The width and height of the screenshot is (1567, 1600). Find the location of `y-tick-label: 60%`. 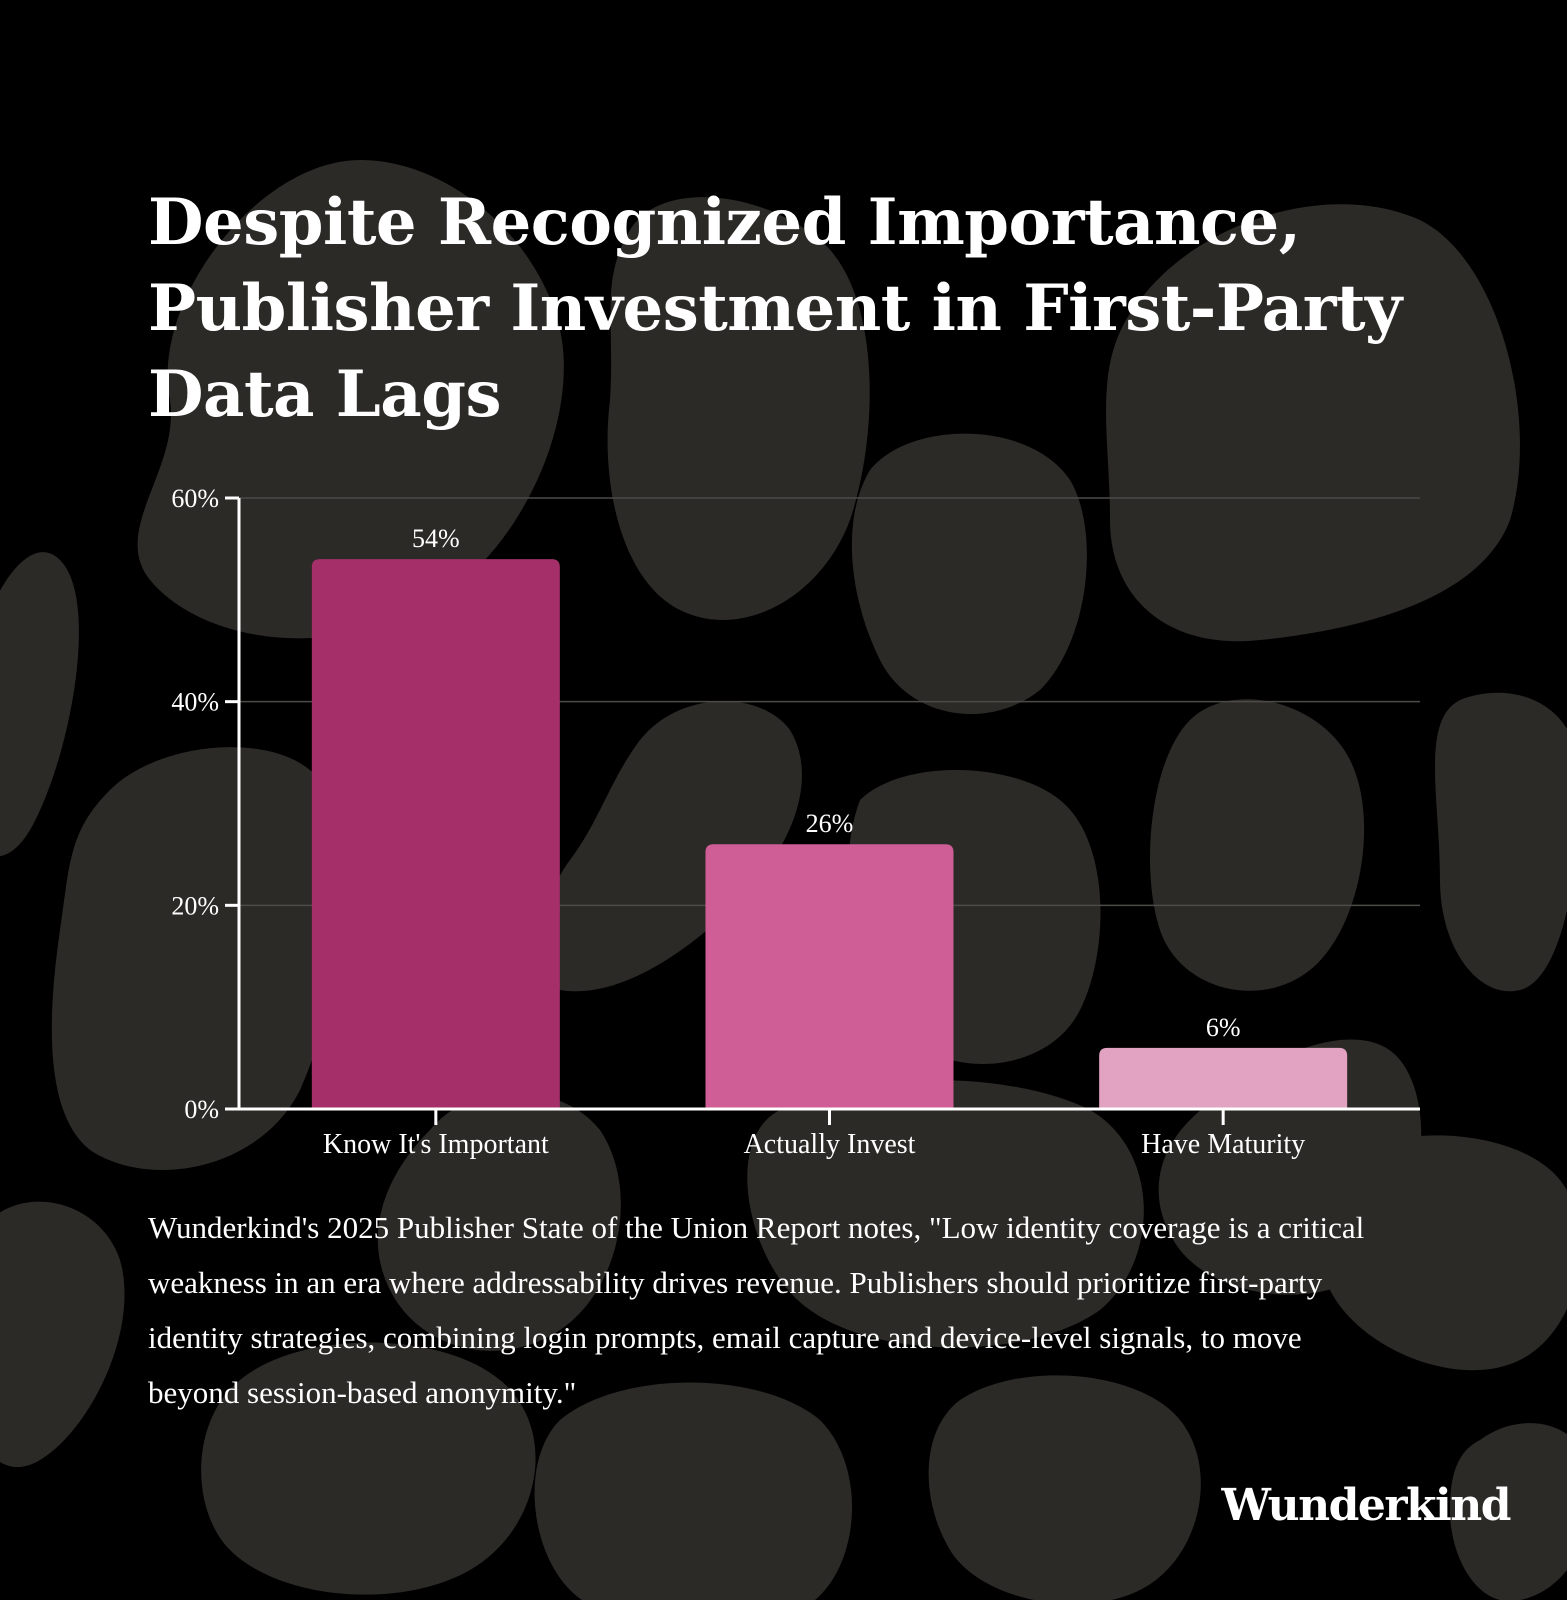

y-tick-label: 60% is located at coordinates (195, 498).